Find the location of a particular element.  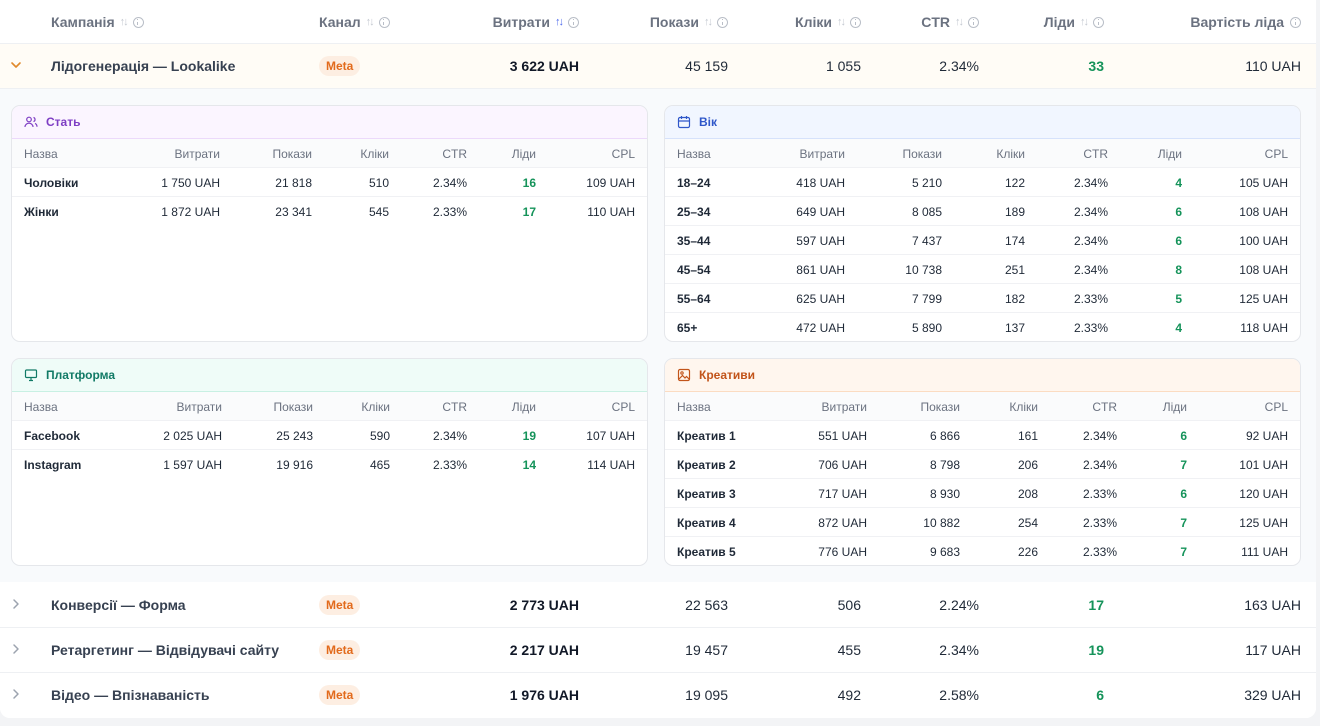

campaign-cpl: 110 UAH is located at coordinates (1273, 66).